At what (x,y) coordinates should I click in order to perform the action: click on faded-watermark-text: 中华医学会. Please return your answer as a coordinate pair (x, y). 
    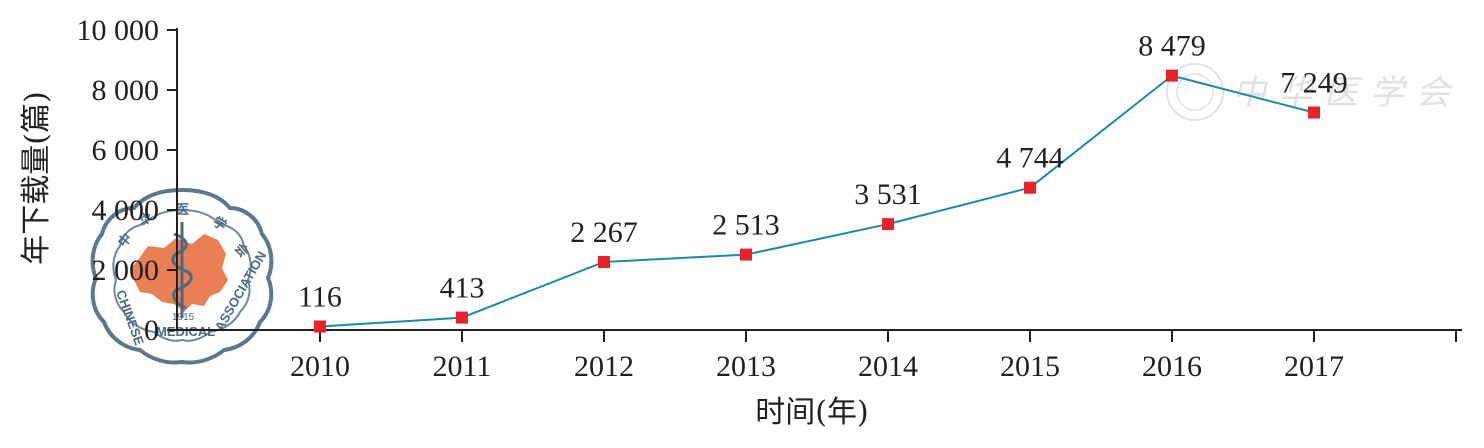
    Looking at the image, I should click on (1347, 93).